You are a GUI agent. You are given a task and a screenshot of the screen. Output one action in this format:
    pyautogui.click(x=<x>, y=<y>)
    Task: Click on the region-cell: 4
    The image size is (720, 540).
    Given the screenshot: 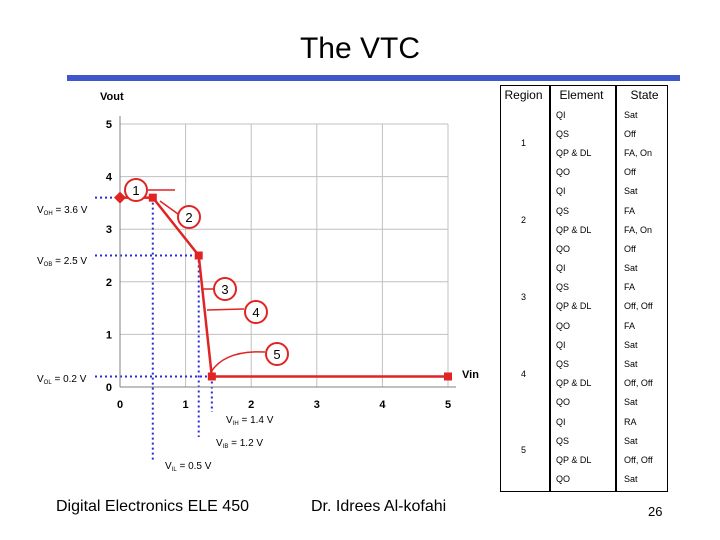 What is the action you would take?
    pyautogui.click(x=523, y=373)
    